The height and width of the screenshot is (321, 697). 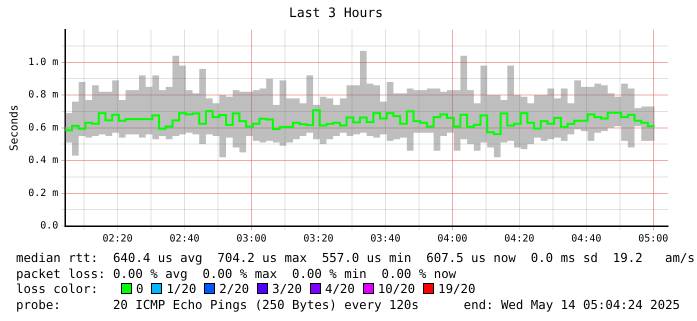 What do you see at coordinates (43, 95) in the screenshot?
I see `y-tick-label: 0.8 m` at bounding box center [43, 95].